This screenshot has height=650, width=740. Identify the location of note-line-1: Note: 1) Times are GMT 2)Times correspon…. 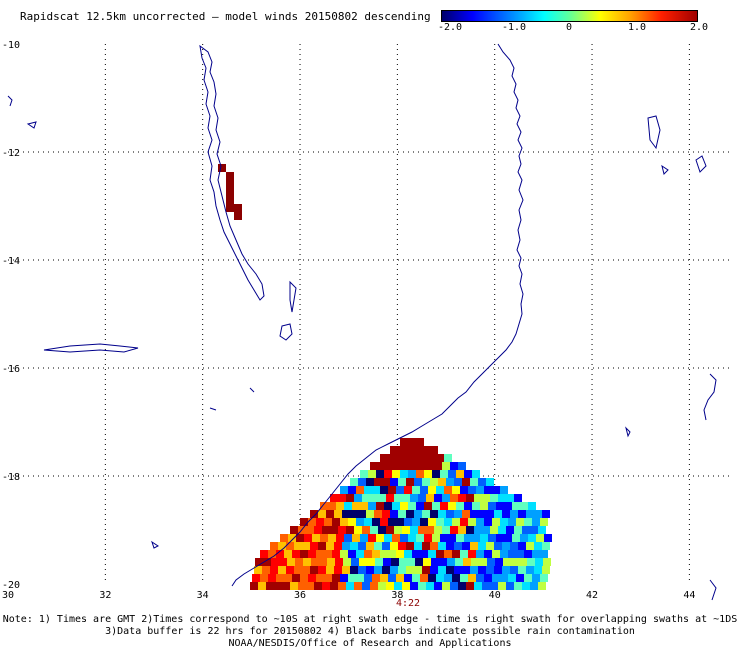
(370, 619).